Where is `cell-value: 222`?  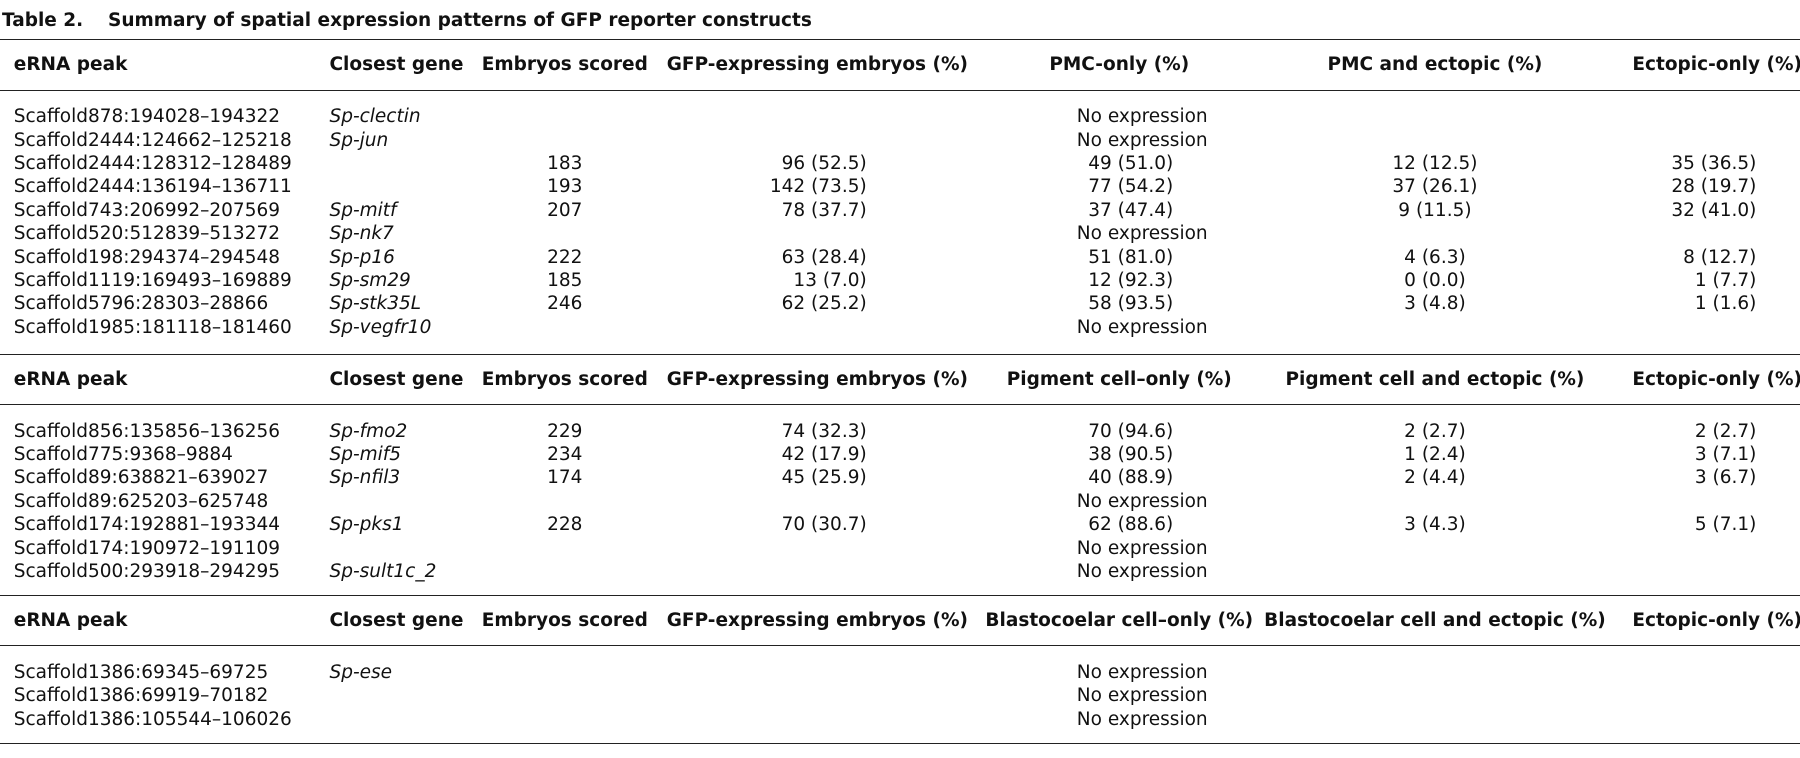 cell-value: 222 is located at coordinates (565, 257).